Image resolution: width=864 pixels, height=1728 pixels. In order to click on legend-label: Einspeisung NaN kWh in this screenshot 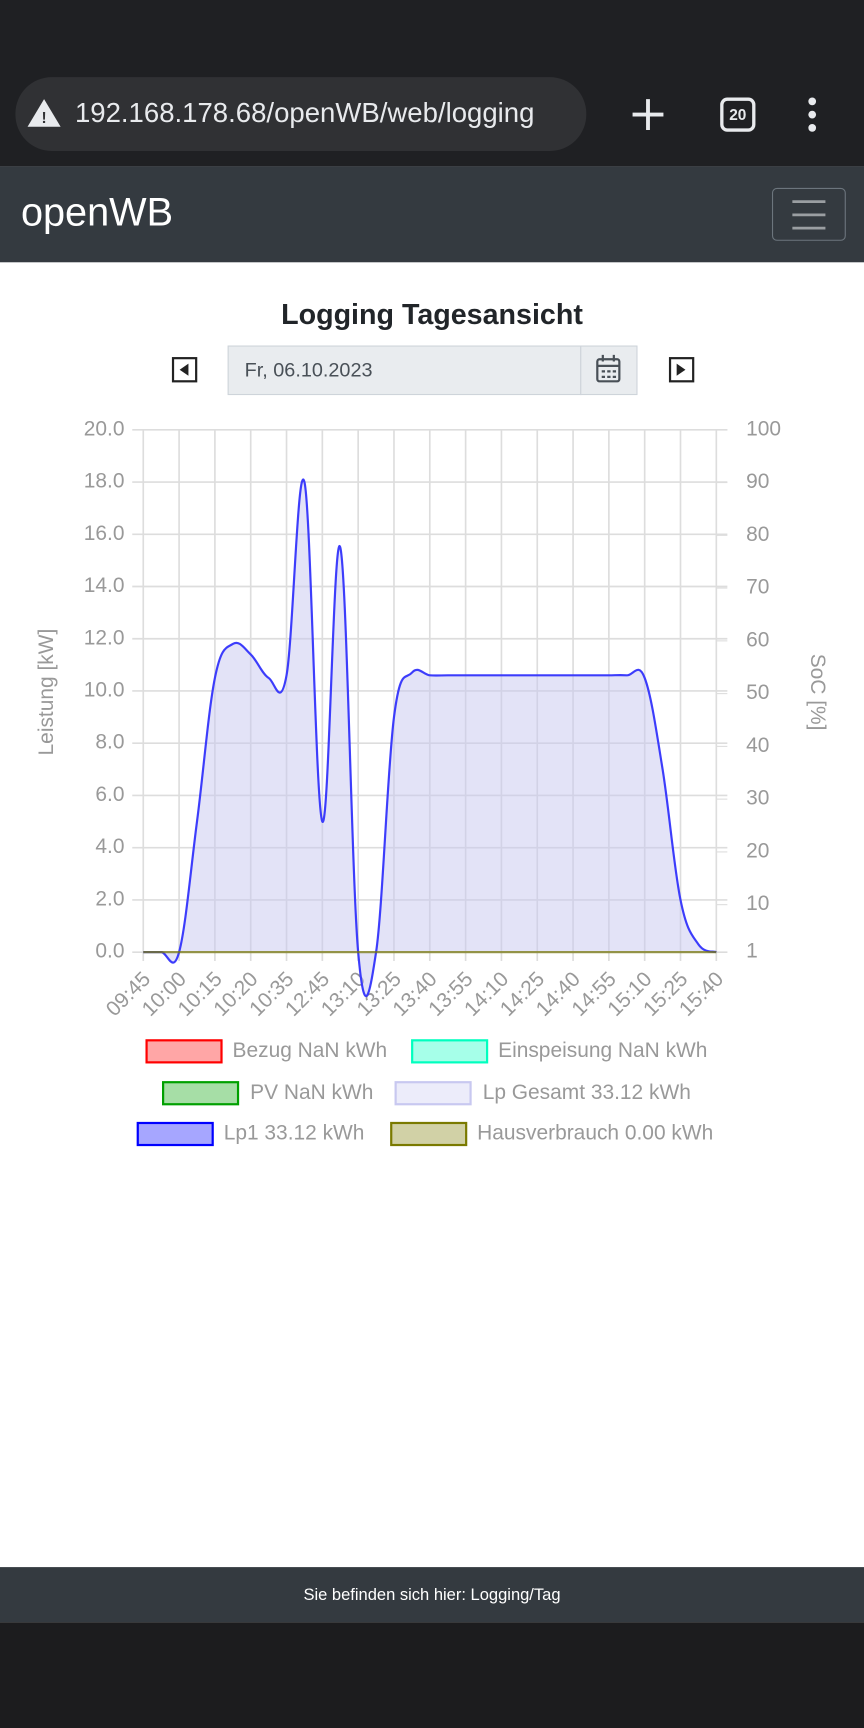, I will do `click(602, 1050)`.